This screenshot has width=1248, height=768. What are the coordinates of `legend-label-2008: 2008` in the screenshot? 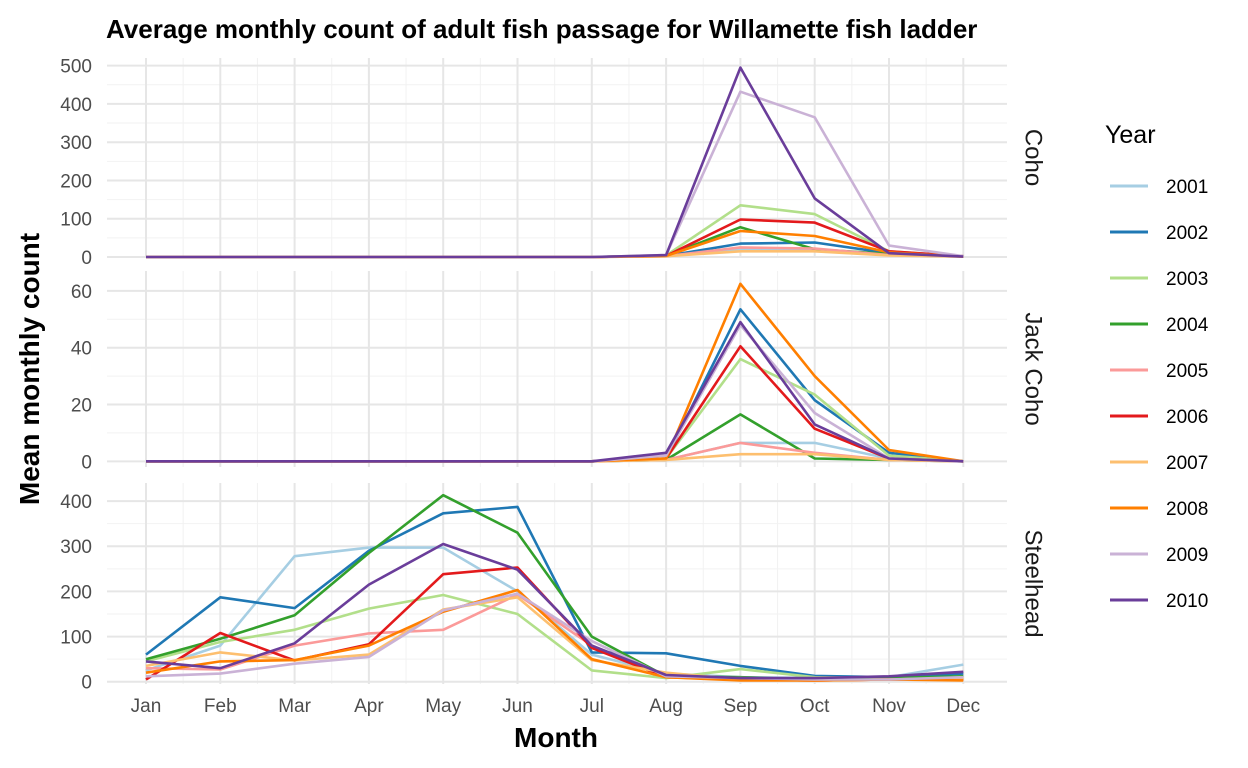 It's located at (1187, 509).